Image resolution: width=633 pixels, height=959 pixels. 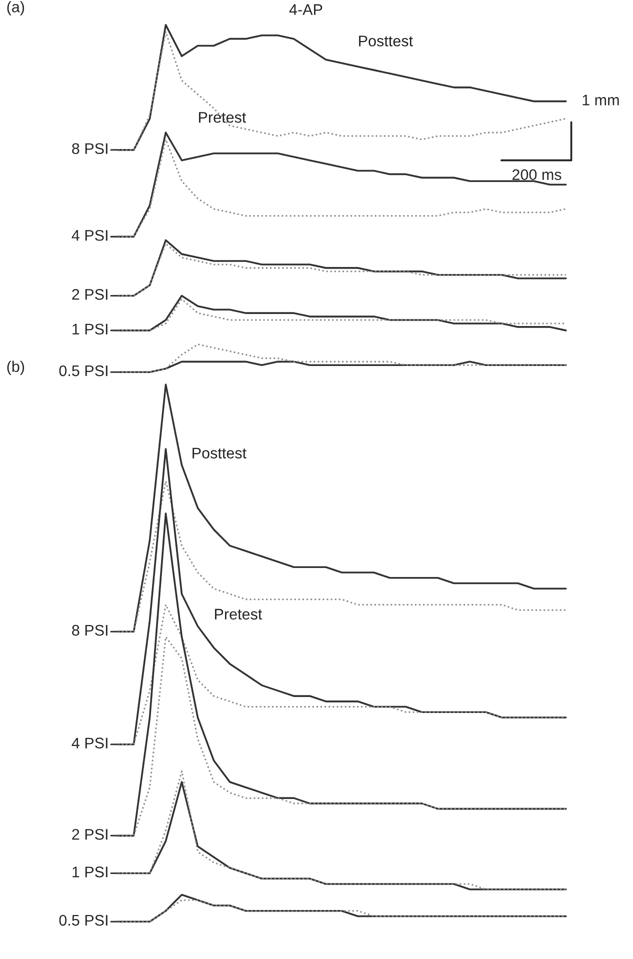 What do you see at coordinates (537, 174) in the screenshot?
I see `annotation: 200 ms` at bounding box center [537, 174].